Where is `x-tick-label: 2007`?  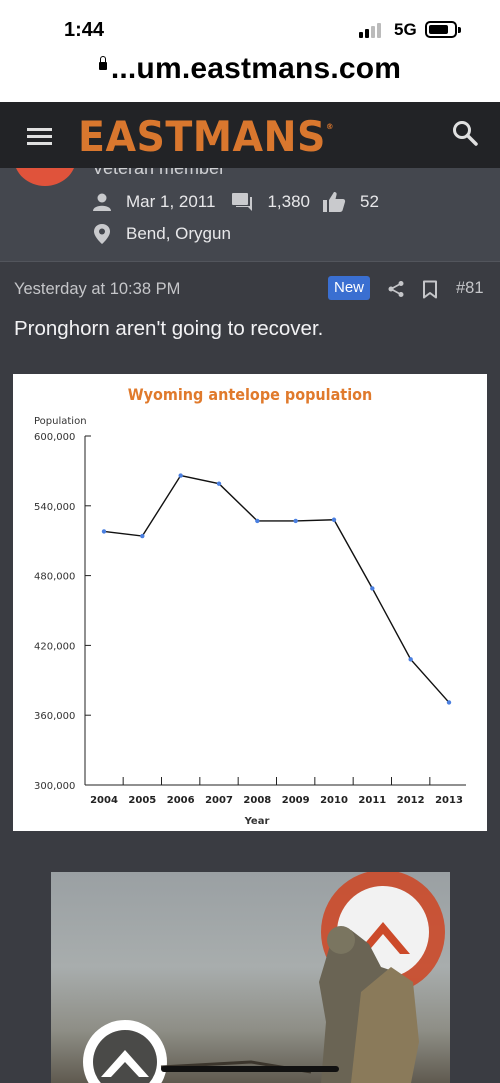
x-tick-label: 2007 is located at coordinates (219, 800).